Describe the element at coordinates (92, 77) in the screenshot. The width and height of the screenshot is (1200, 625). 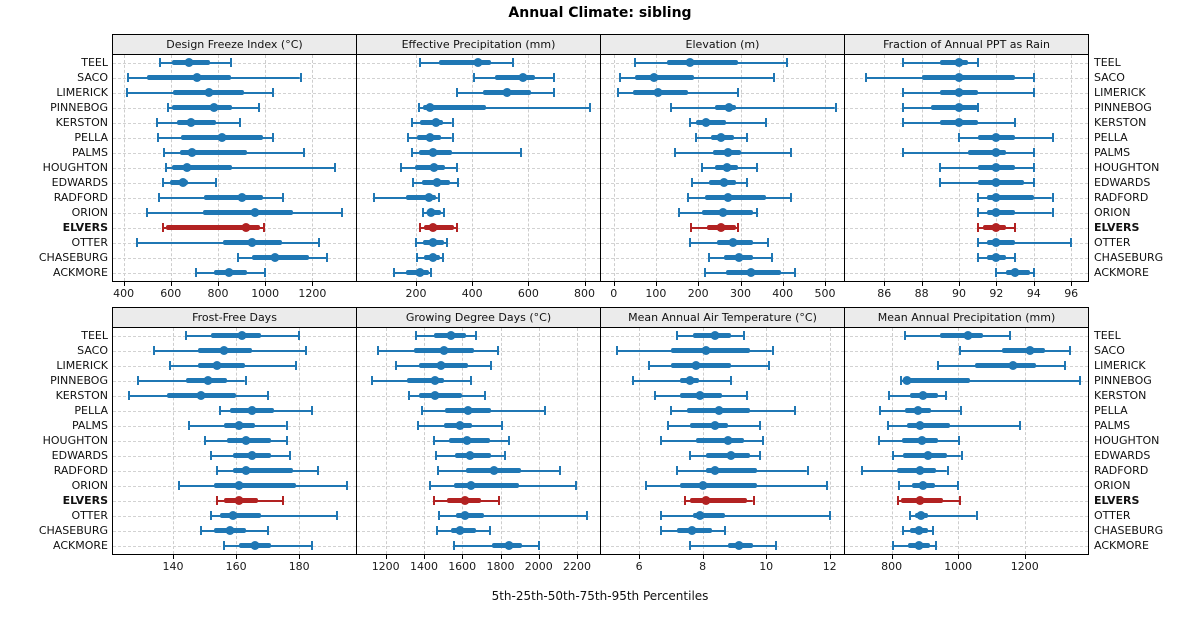
I see `station-label: SACO` at that location.